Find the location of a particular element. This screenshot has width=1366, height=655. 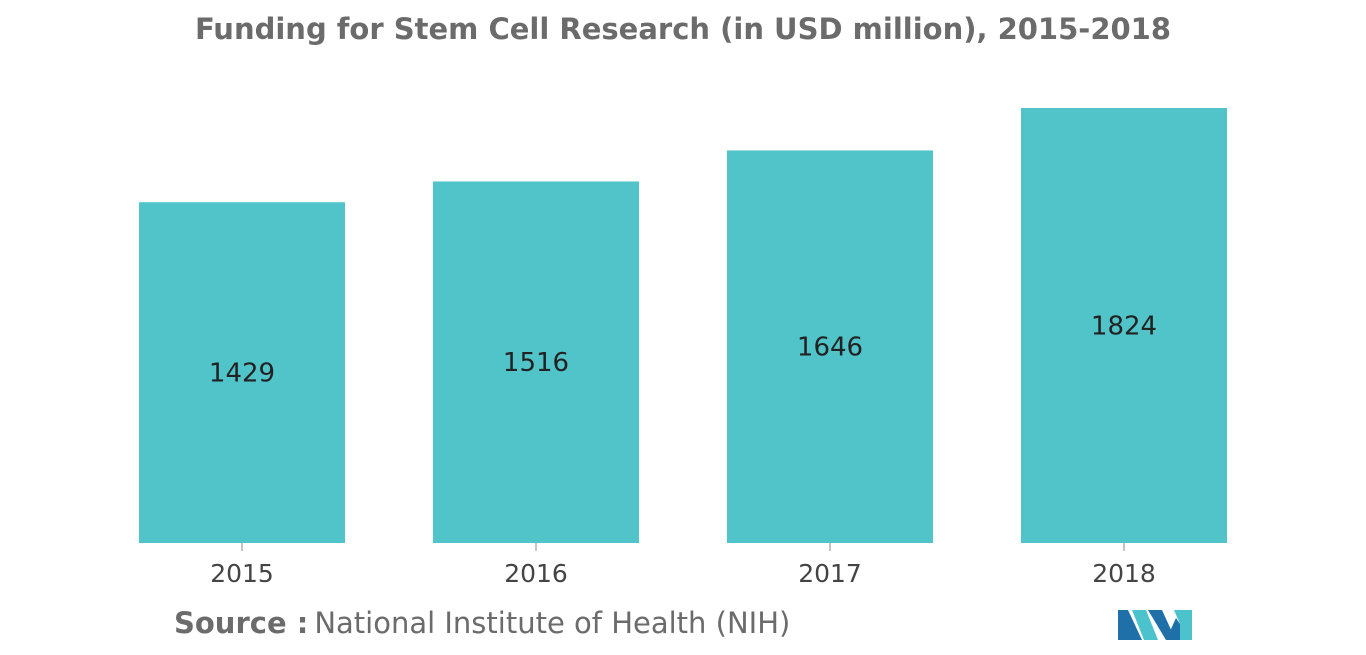

value-label-2018: 1824 is located at coordinates (1124, 327).